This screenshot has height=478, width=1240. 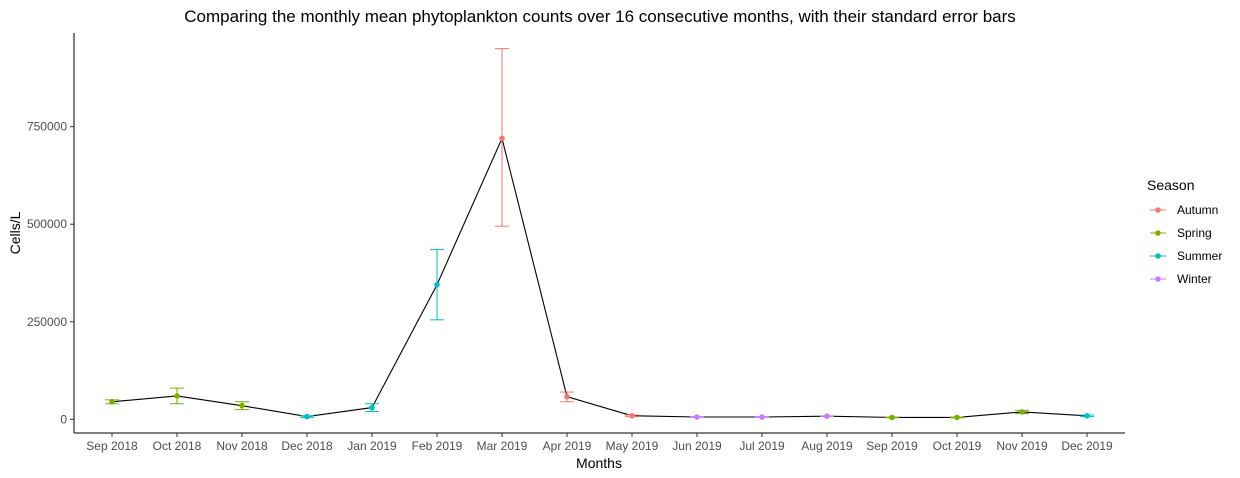 I want to click on legend-title: Season, so click(x=1170, y=185).